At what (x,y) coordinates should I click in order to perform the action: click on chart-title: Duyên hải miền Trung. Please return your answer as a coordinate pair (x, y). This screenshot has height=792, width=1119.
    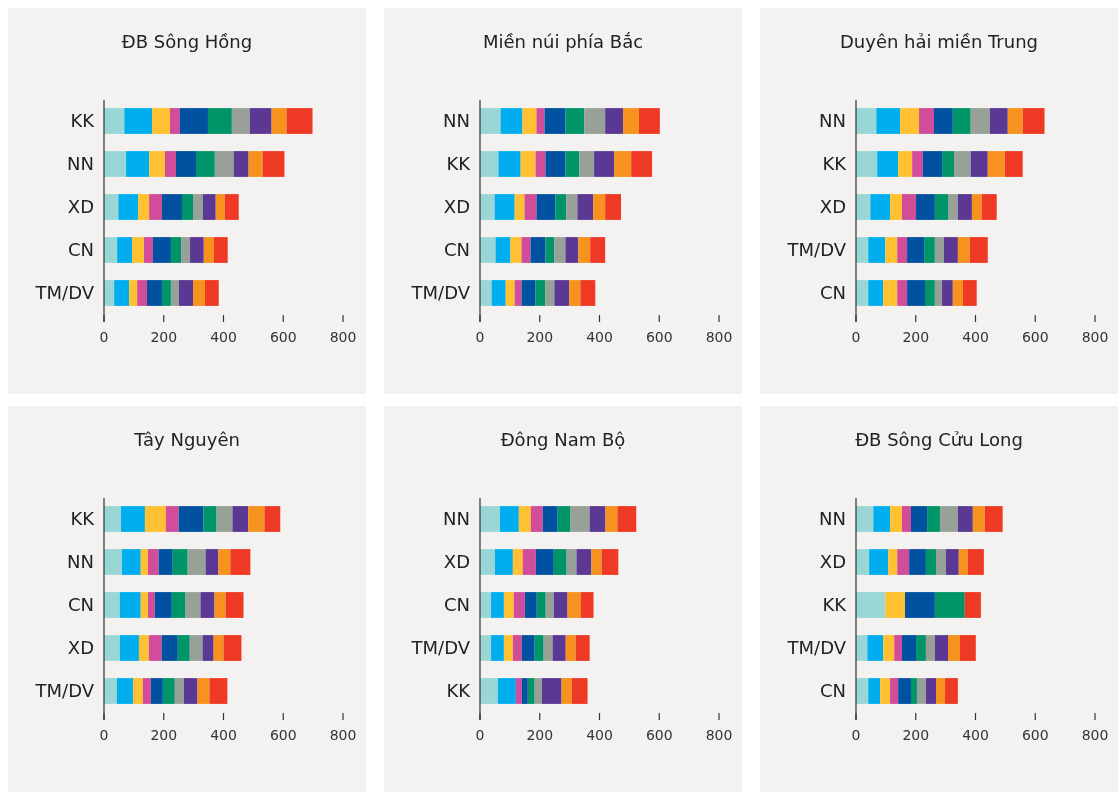
    Looking at the image, I should click on (939, 41).